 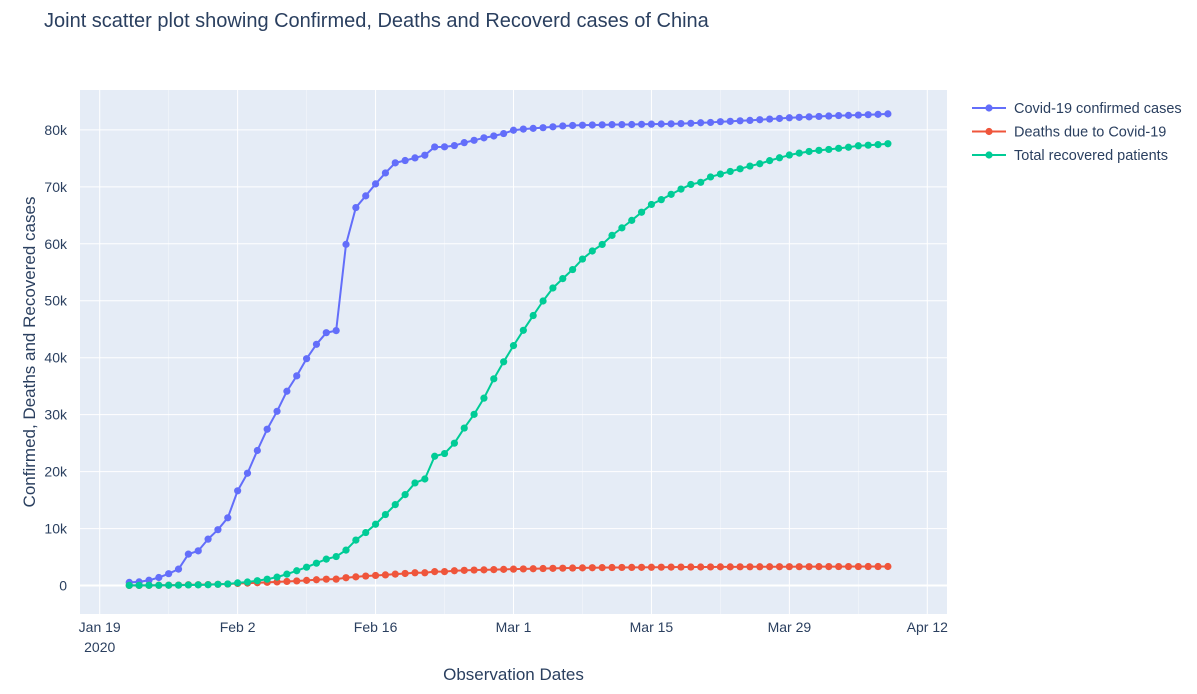 I want to click on y-tick-label: 10k, so click(x=56, y=529).